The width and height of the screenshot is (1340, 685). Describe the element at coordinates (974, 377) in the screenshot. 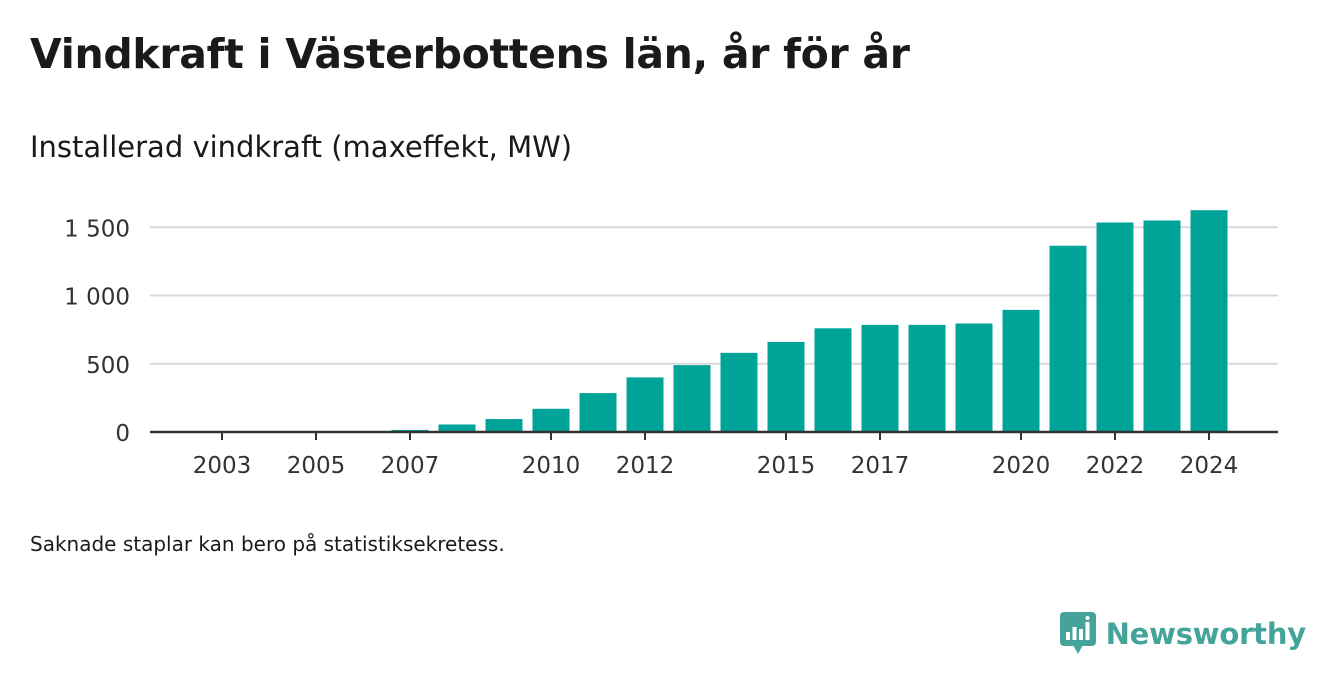

I see `bar-2019` at that location.